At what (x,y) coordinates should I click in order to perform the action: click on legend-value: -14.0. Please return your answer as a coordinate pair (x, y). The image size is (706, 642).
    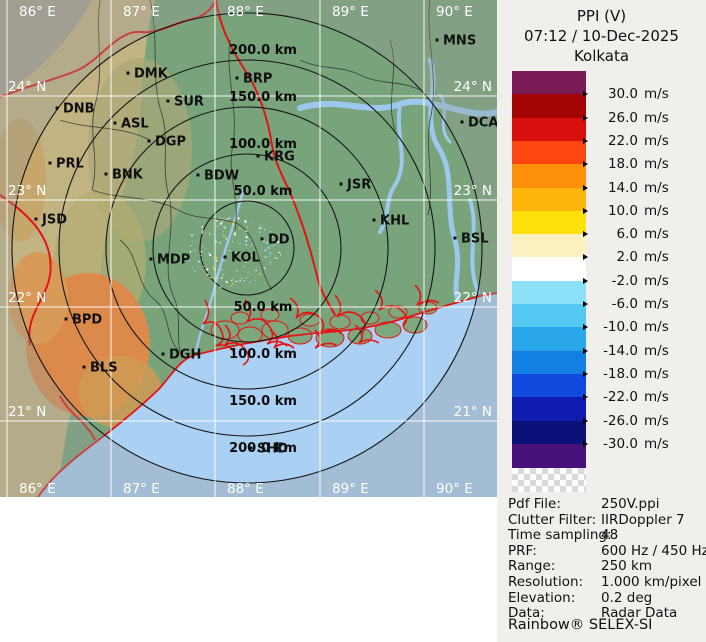
    Looking at the image, I should click on (620, 350).